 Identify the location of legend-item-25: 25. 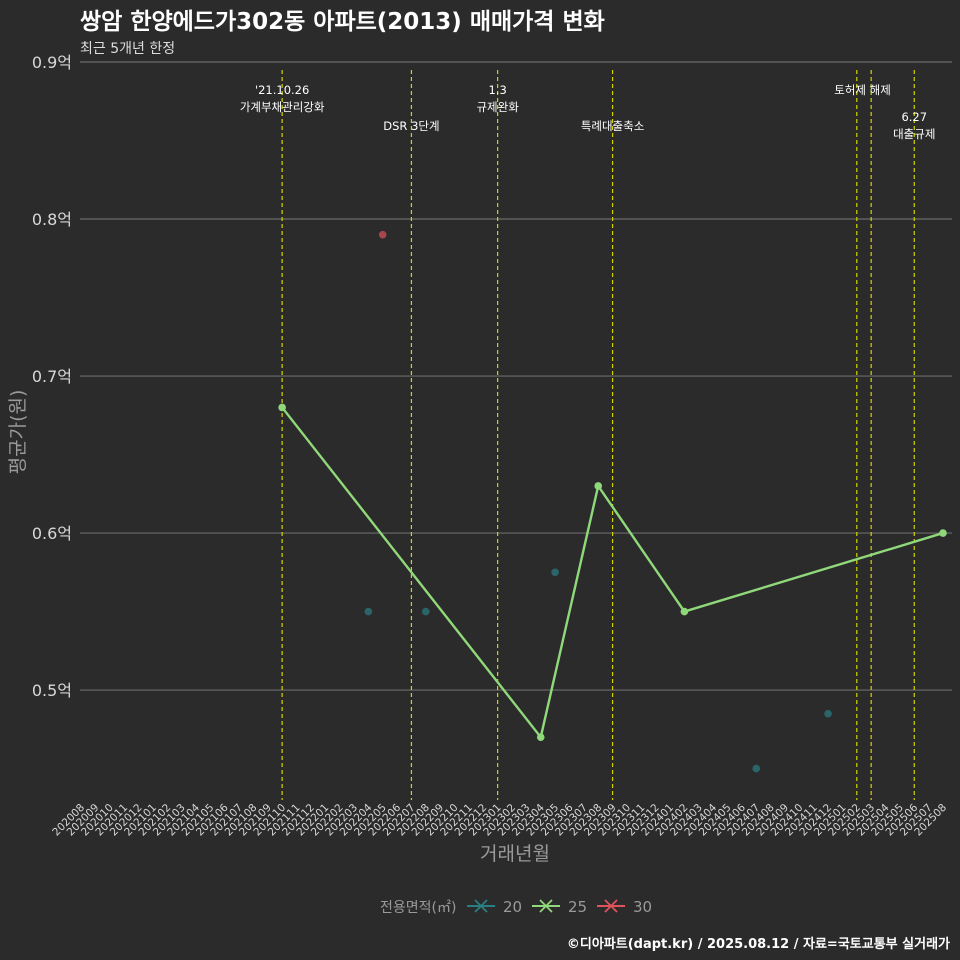
(559, 907).